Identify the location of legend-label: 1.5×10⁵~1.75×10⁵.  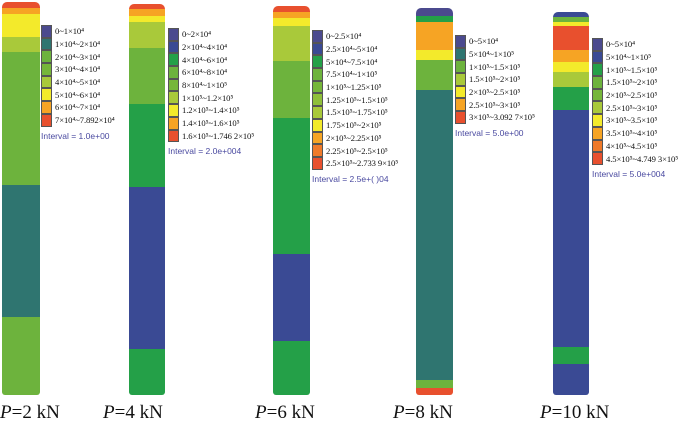
(357, 112).